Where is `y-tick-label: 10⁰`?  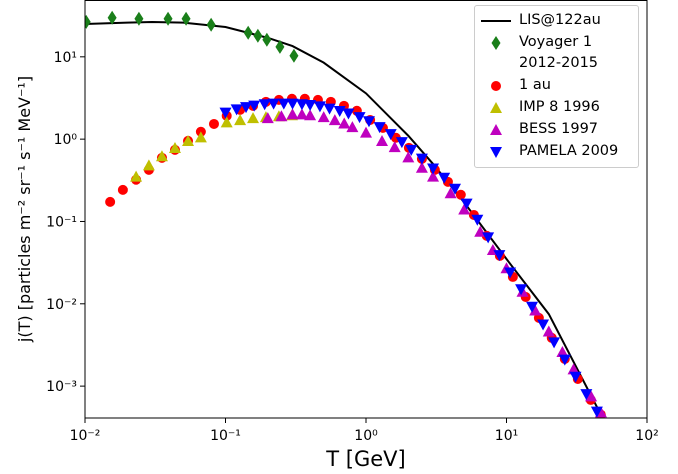 y-tick-label: 10⁰ is located at coordinates (66, 140).